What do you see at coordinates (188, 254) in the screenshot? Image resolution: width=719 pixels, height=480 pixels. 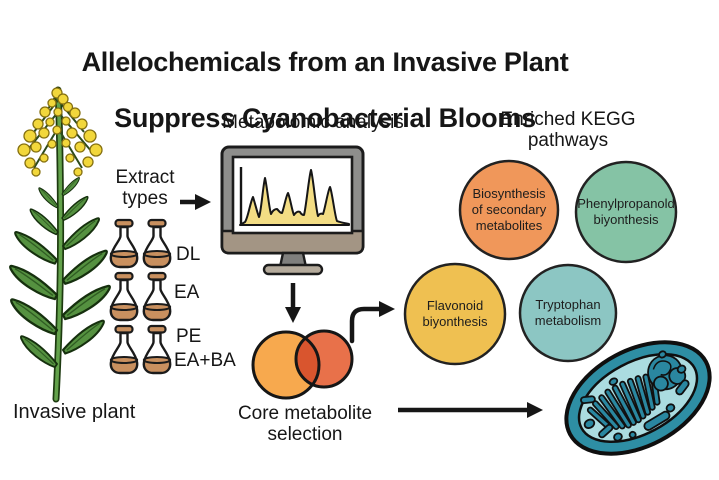 I see `extract-type-dl-label: DL` at bounding box center [188, 254].